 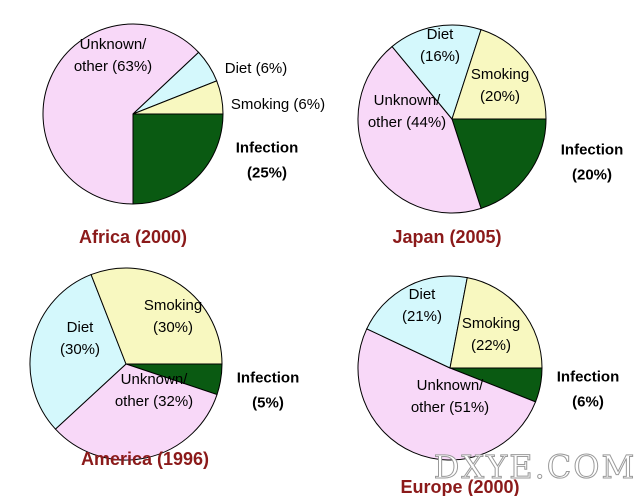 What do you see at coordinates (268, 403) in the screenshot?
I see `slice-label-infection: (5%)` at bounding box center [268, 403].